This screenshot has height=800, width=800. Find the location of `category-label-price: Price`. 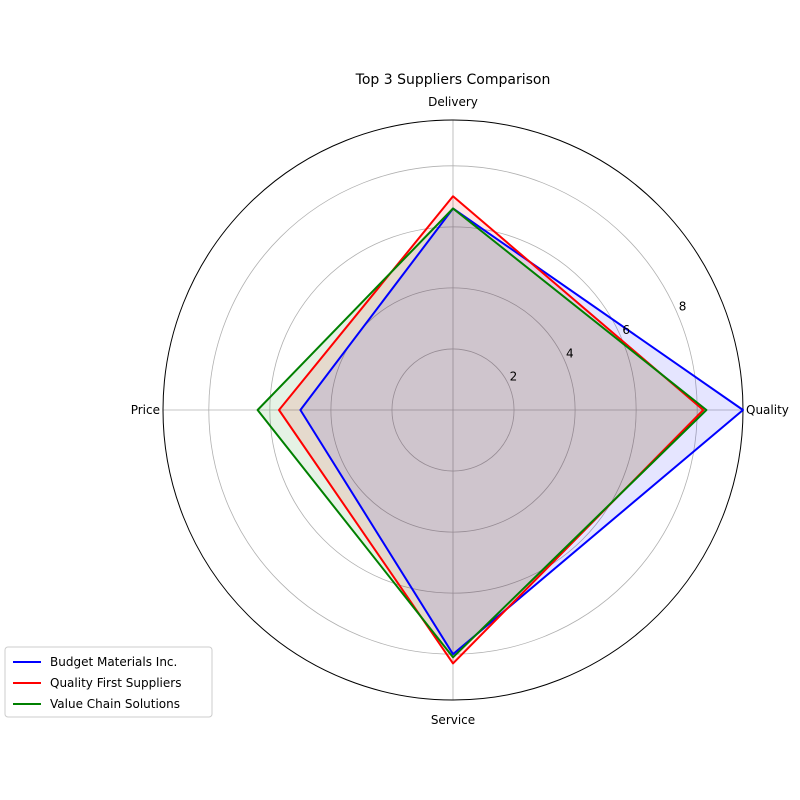

category-label-price: Price is located at coordinates (145, 410).